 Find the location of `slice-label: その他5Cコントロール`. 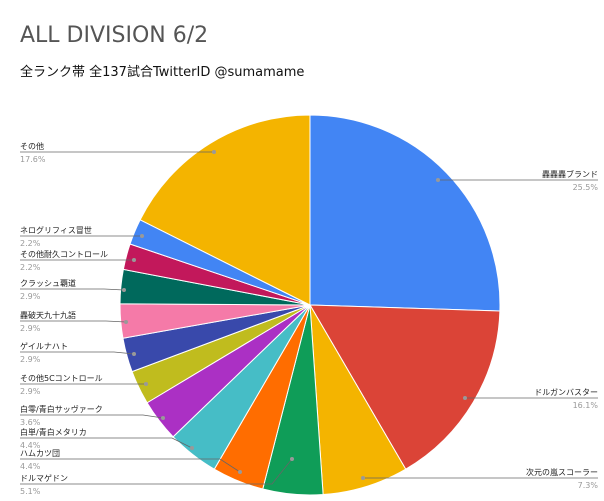

slice-label: その他5Cコントロール is located at coordinates (61, 378).